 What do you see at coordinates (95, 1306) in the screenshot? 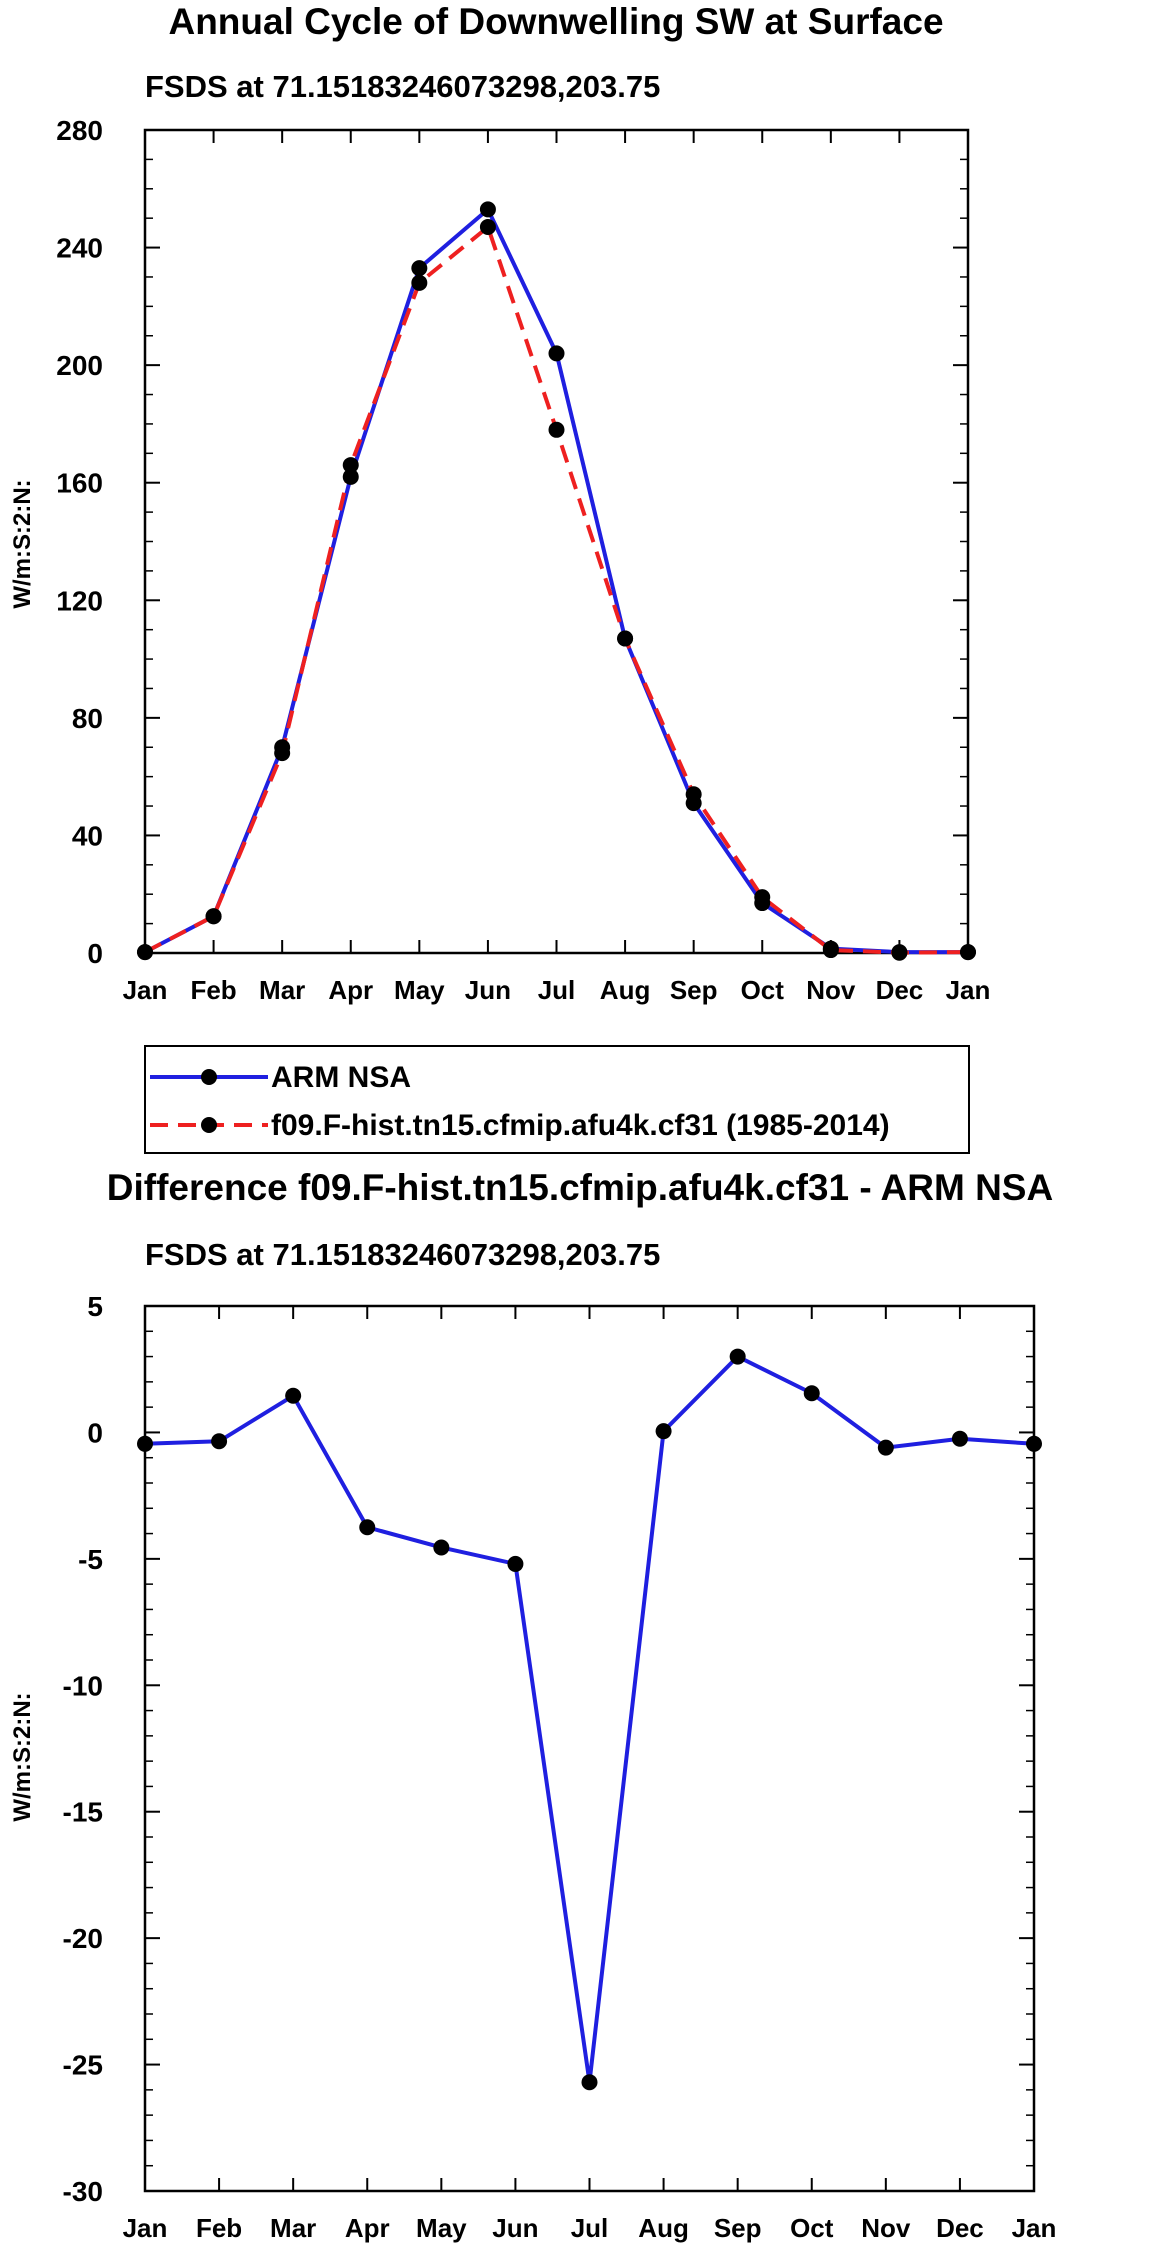
I see `y-tick-label: 5` at bounding box center [95, 1306].